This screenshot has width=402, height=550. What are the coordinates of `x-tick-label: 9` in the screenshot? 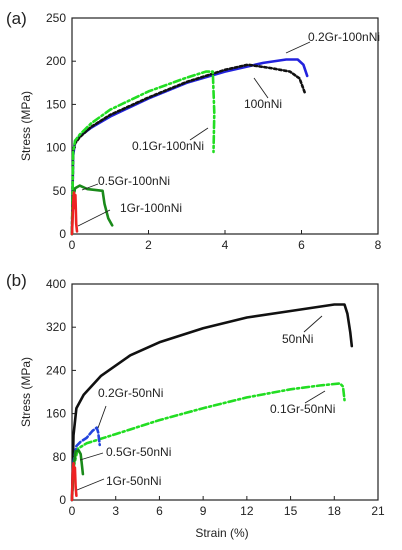 It's located at (203, 511).